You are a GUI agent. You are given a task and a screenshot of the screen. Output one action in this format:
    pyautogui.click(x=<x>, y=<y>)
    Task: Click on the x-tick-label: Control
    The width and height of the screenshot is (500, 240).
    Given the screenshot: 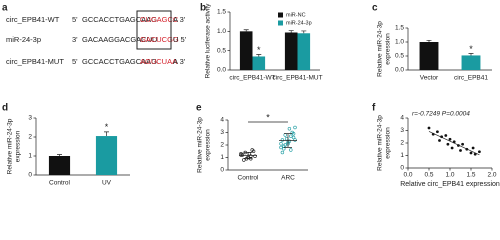 What is the action you would take?
    pyautogui.click(x=249, y=178)
    